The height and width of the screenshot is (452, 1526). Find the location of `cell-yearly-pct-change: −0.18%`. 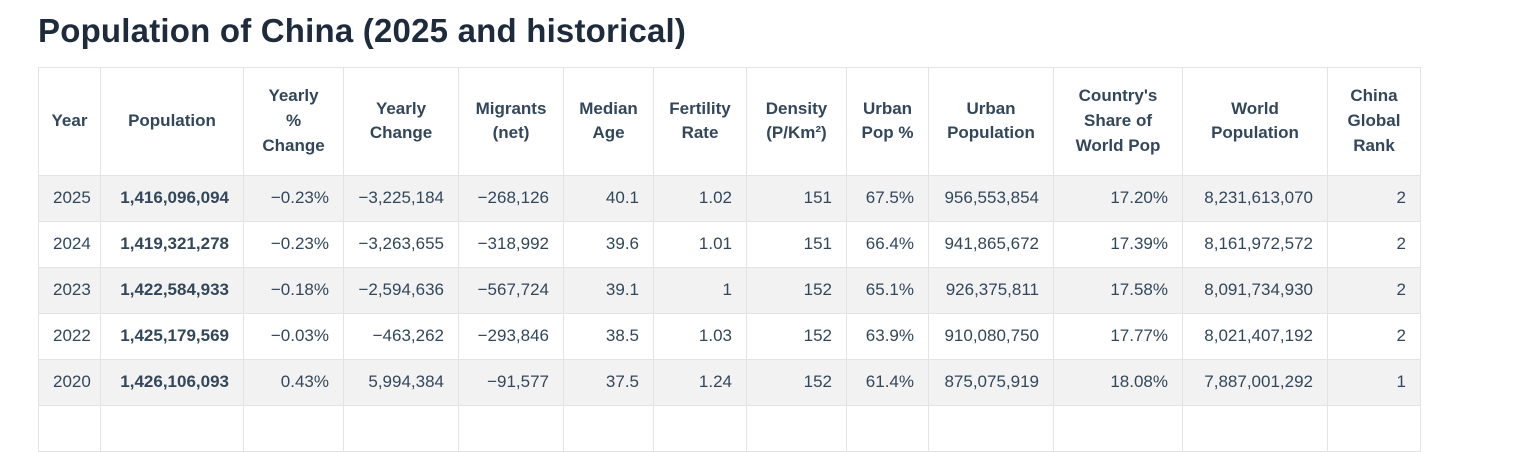

cell-yearly-pct-change: −0.18% is located at coordinates (293, 290).